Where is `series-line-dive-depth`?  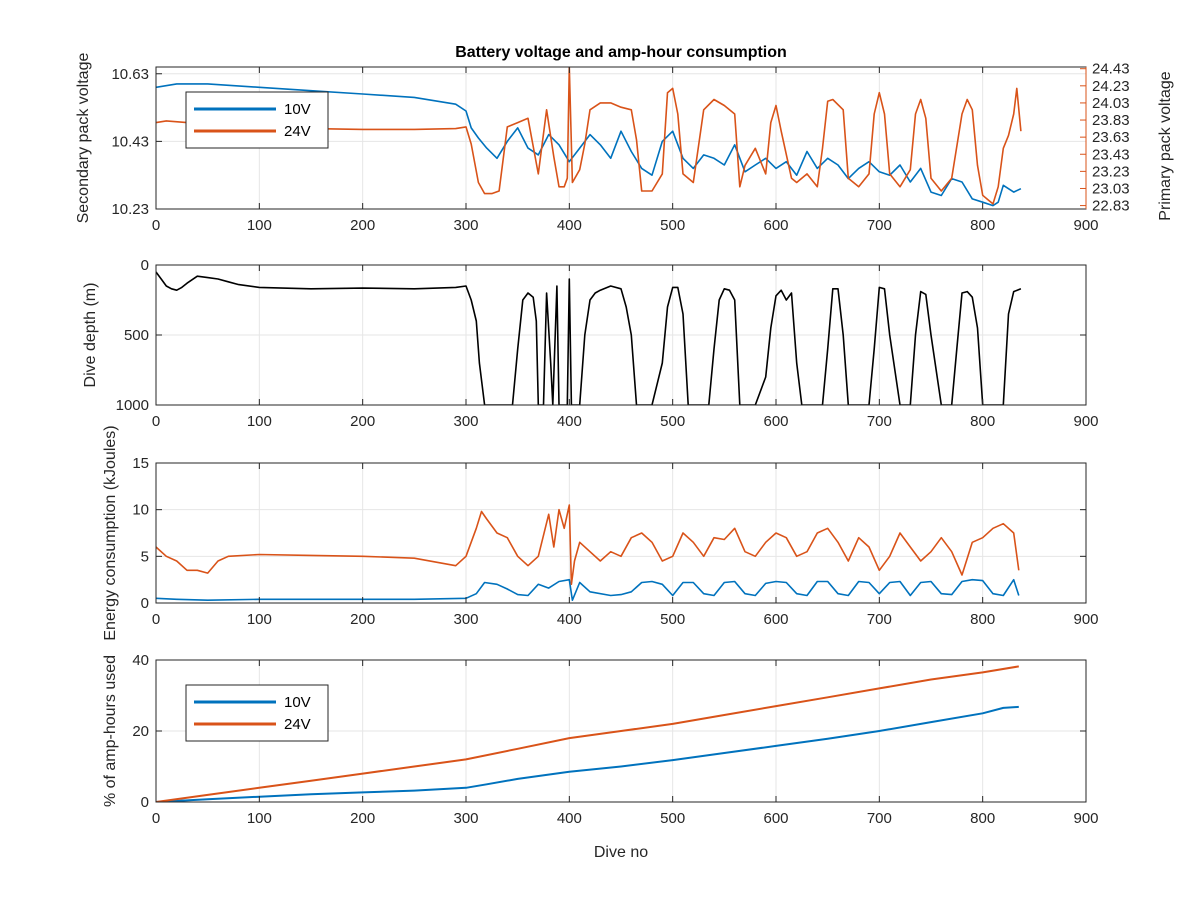 series-line-dive-depth is located at coordinates (589, 338).